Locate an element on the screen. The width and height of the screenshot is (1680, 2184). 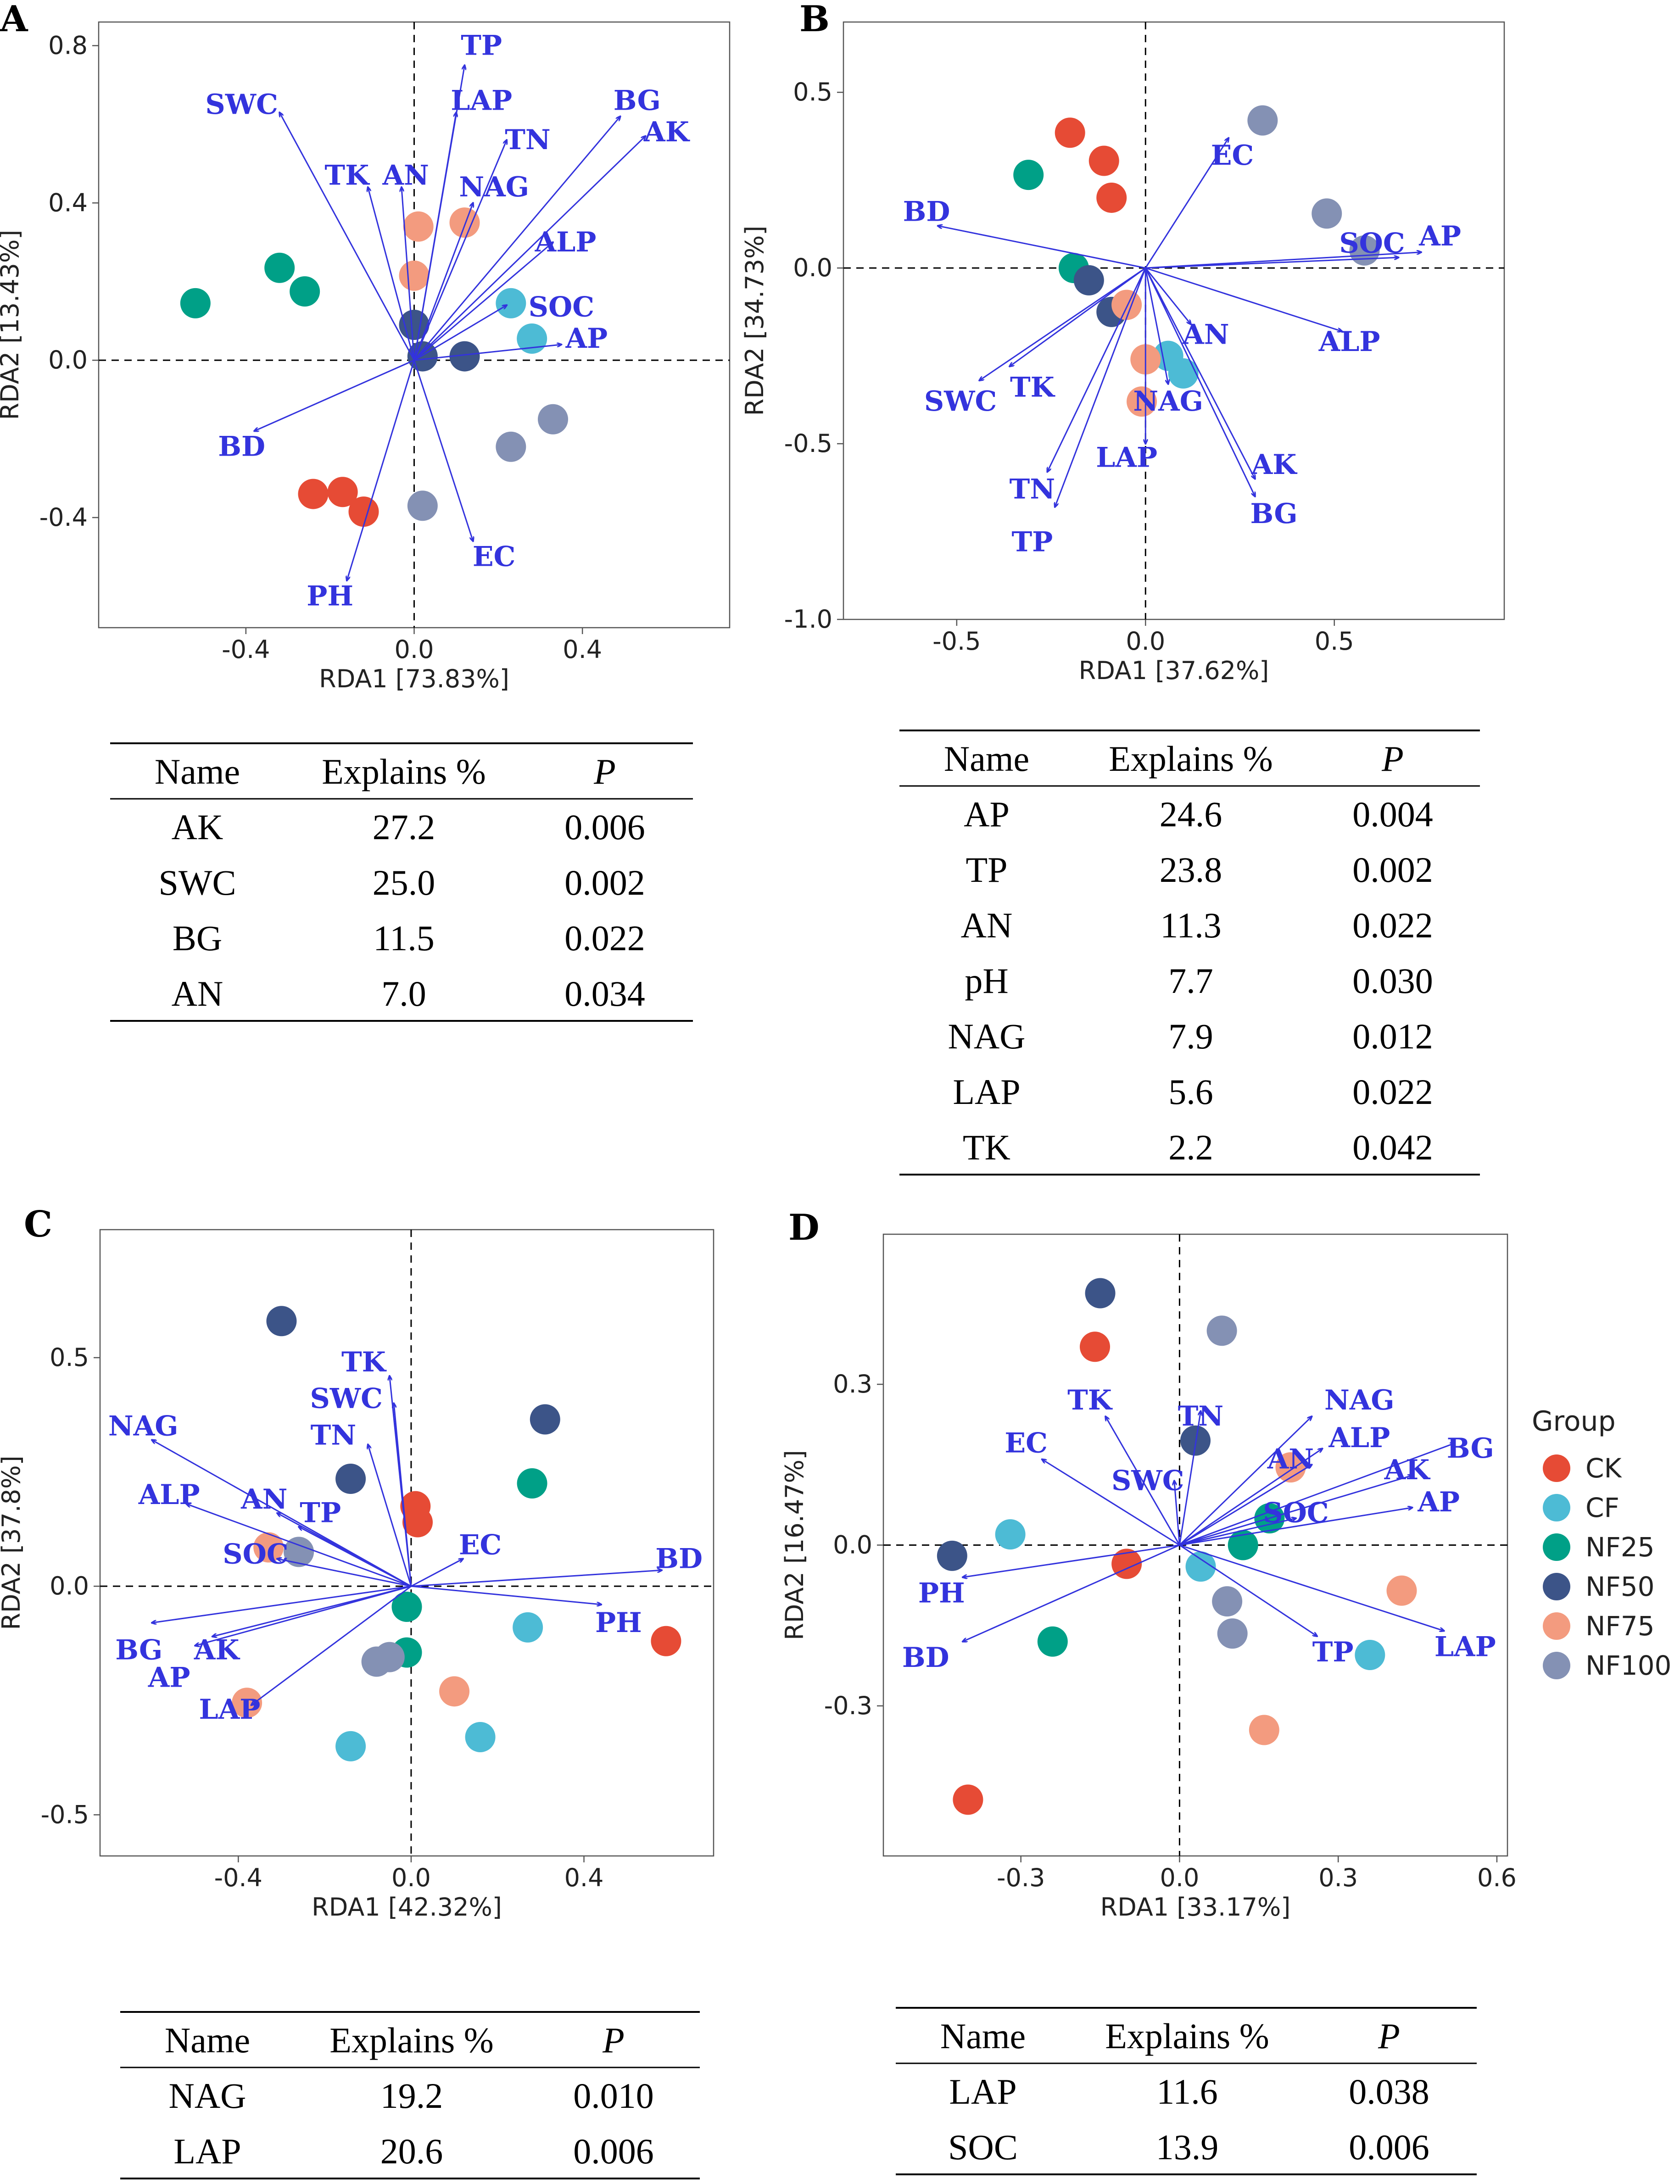
table-cell-explains: 5.6 is located at coordinates (1190, 1092).